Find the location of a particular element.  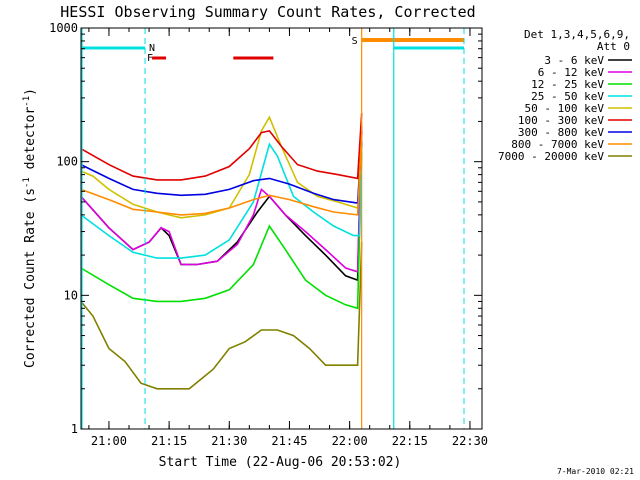

y-axis-label: Corrected Count Rate (s-1 detector-1) is located at coordinates (30, 228).